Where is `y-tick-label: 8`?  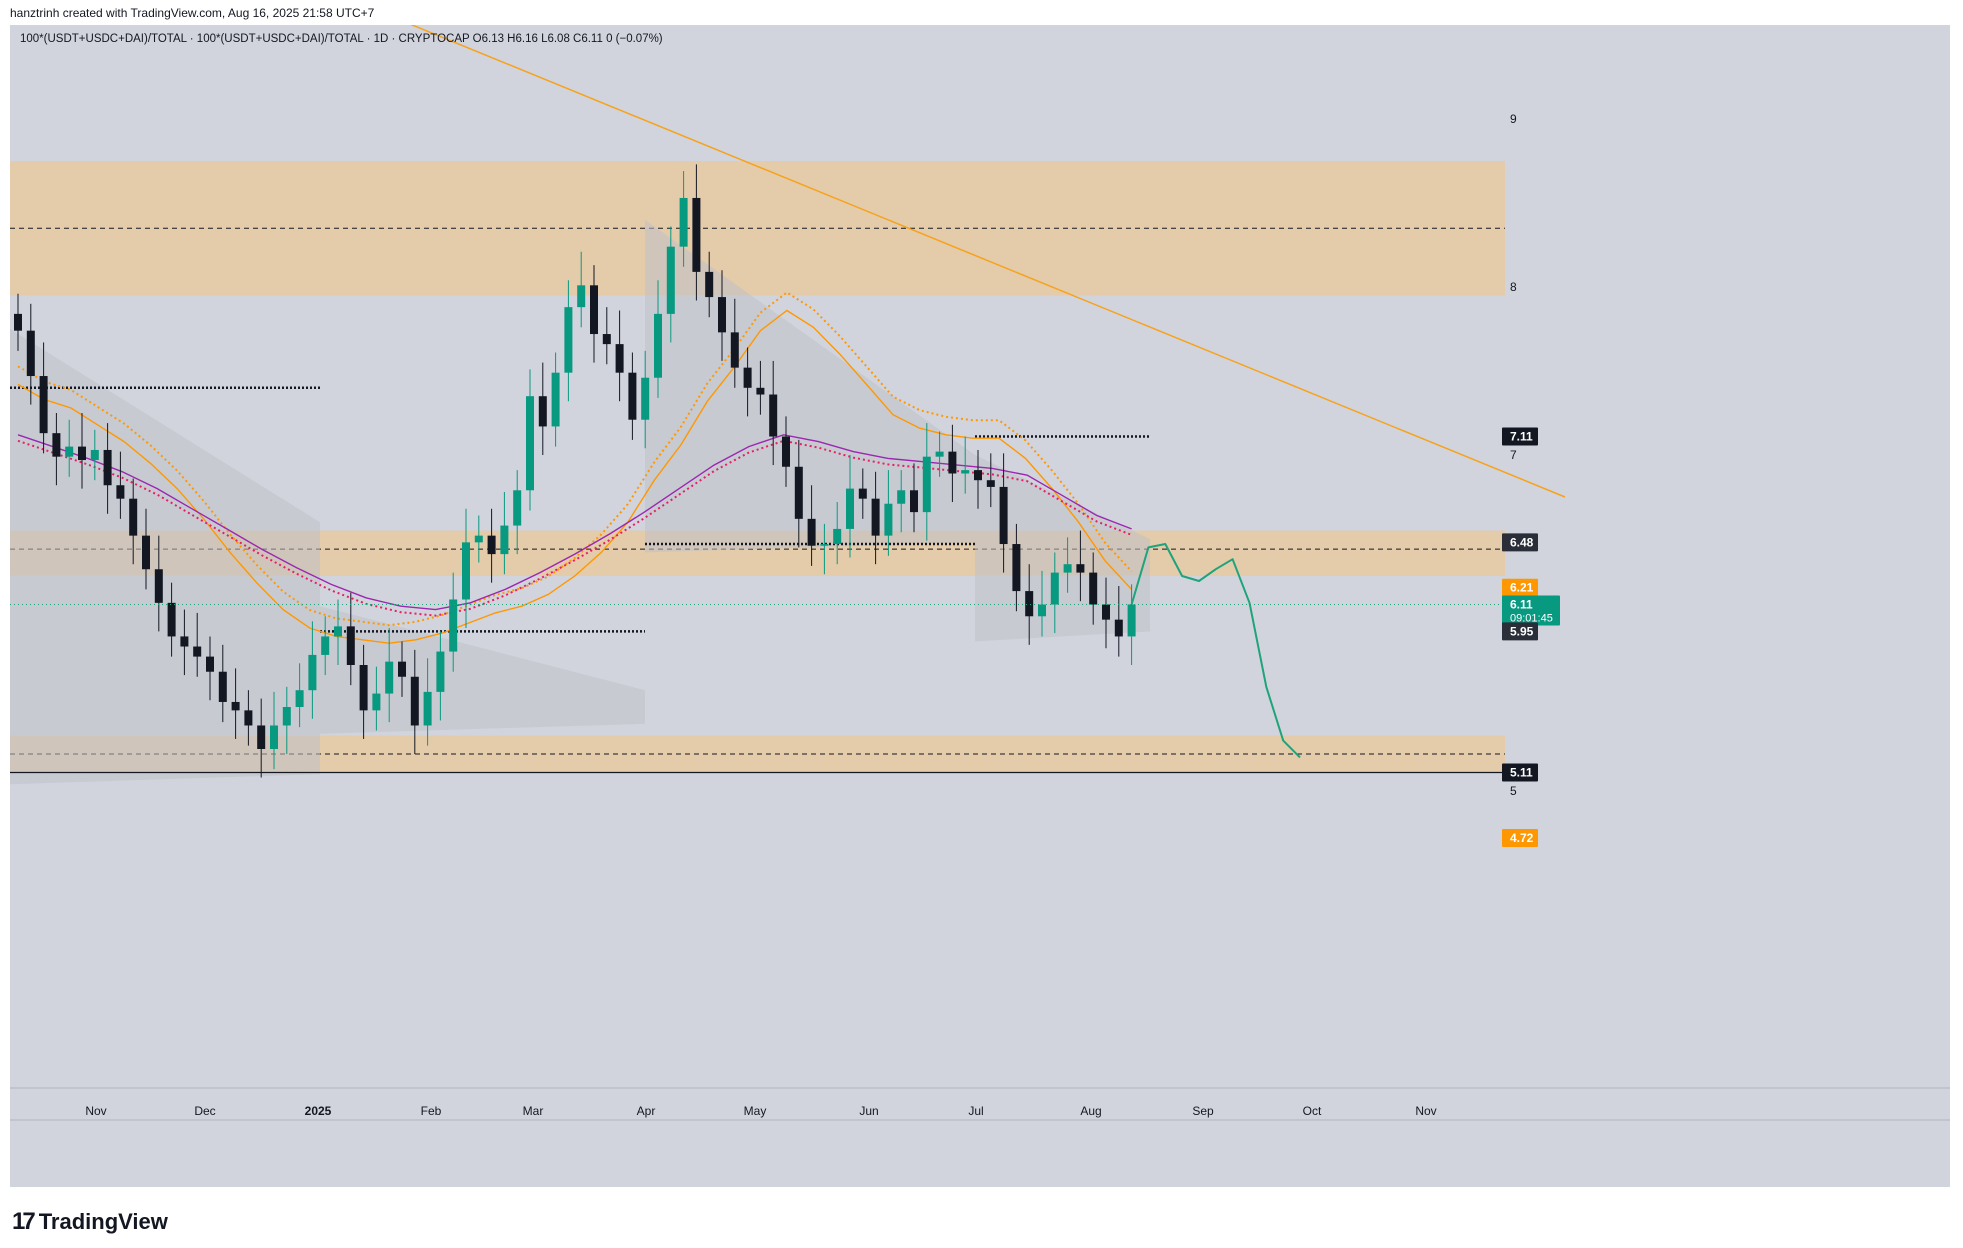
y-tick-label: 8 is located at coordinates (1513, 287).